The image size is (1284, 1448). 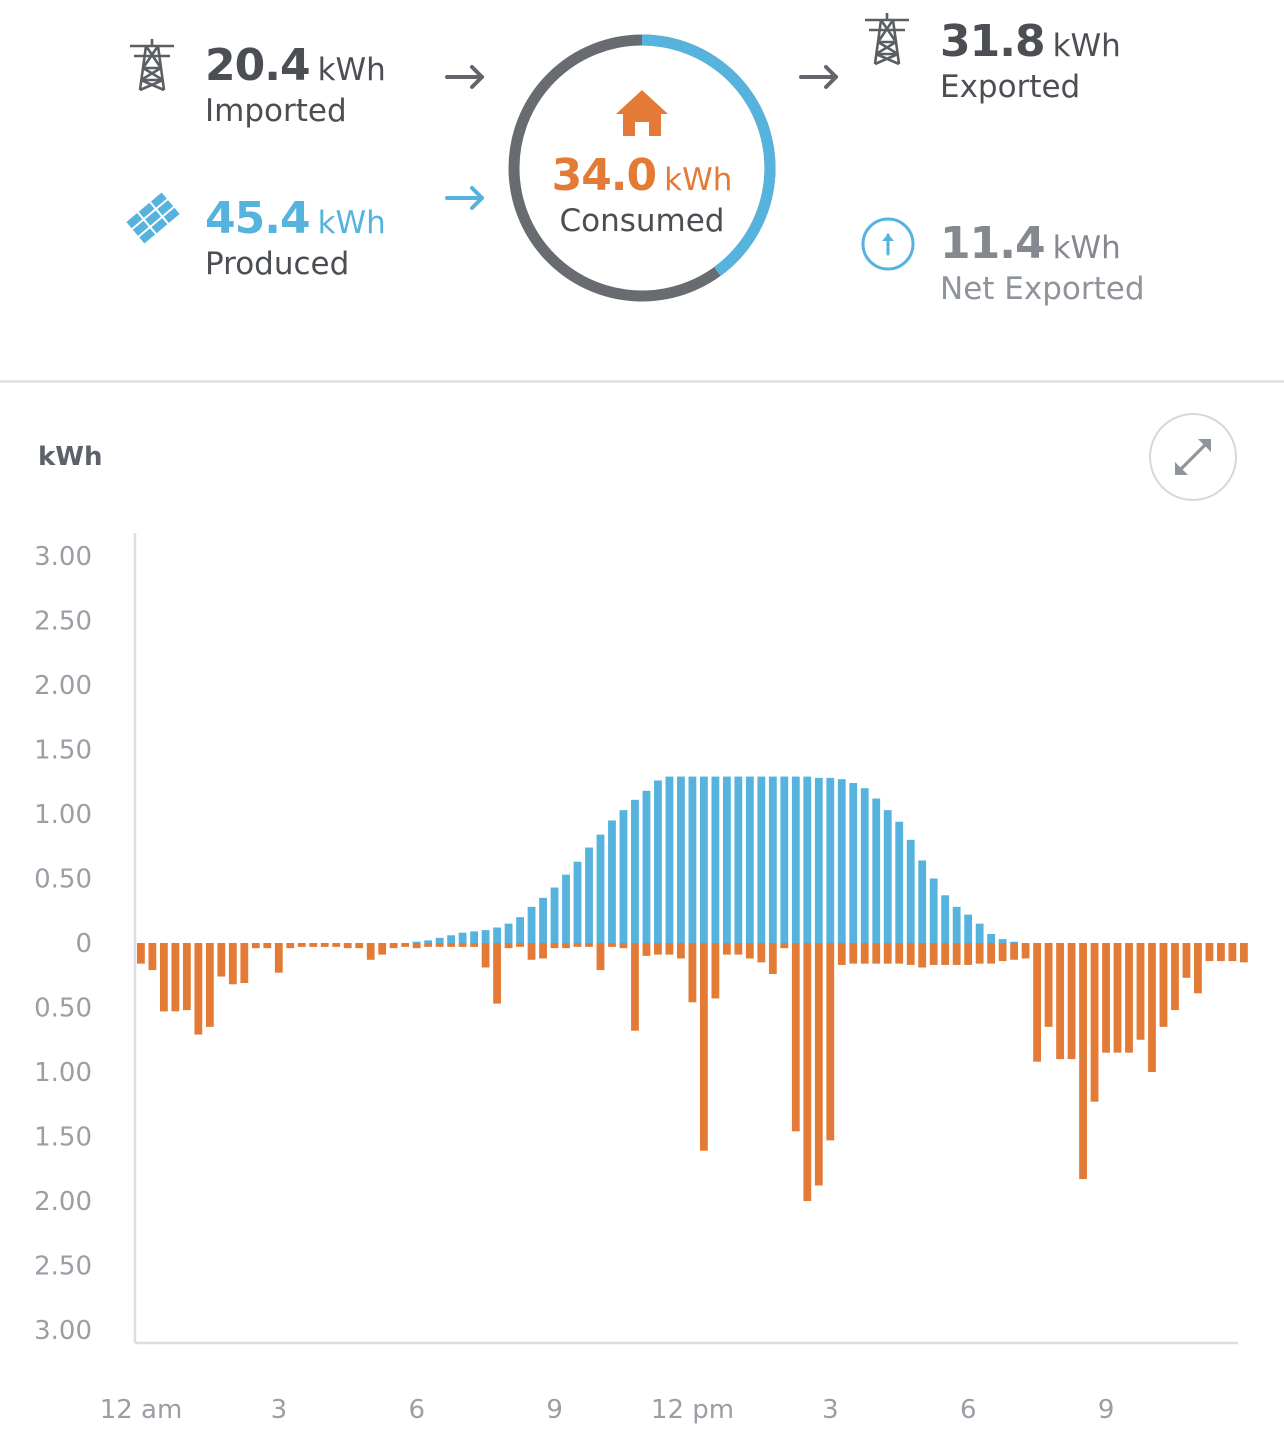 I want to click on produced-unit: kWh, so click(x=351, y=223).